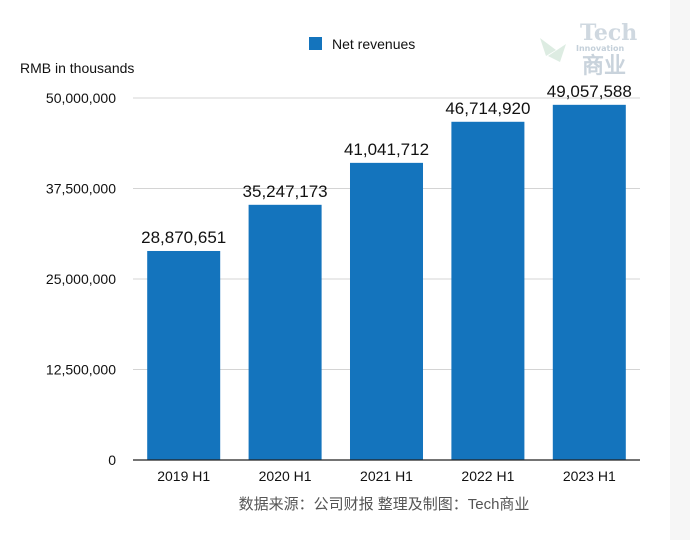 Image resolution: width=690 pixels, height=540 pixels. What do you see at coordinates (589, 91) in the screenshot?
I see `data-label: 49,057,588` at bounding box center [589, 91].